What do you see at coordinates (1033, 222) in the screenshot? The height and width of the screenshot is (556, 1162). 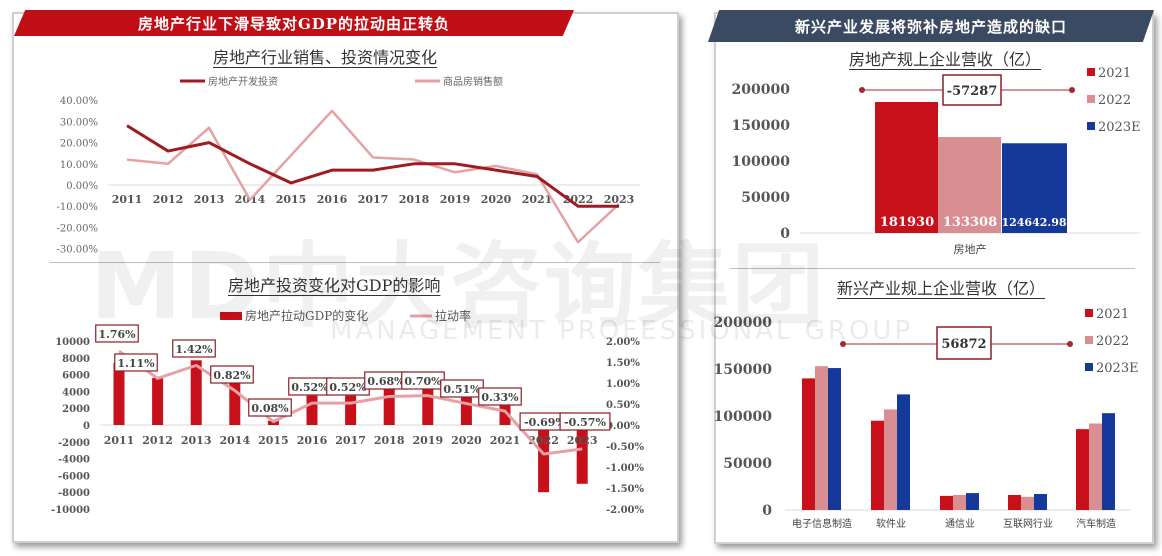 I see `bar-value-label: 124642.98` at bounding box center [1033, 222].